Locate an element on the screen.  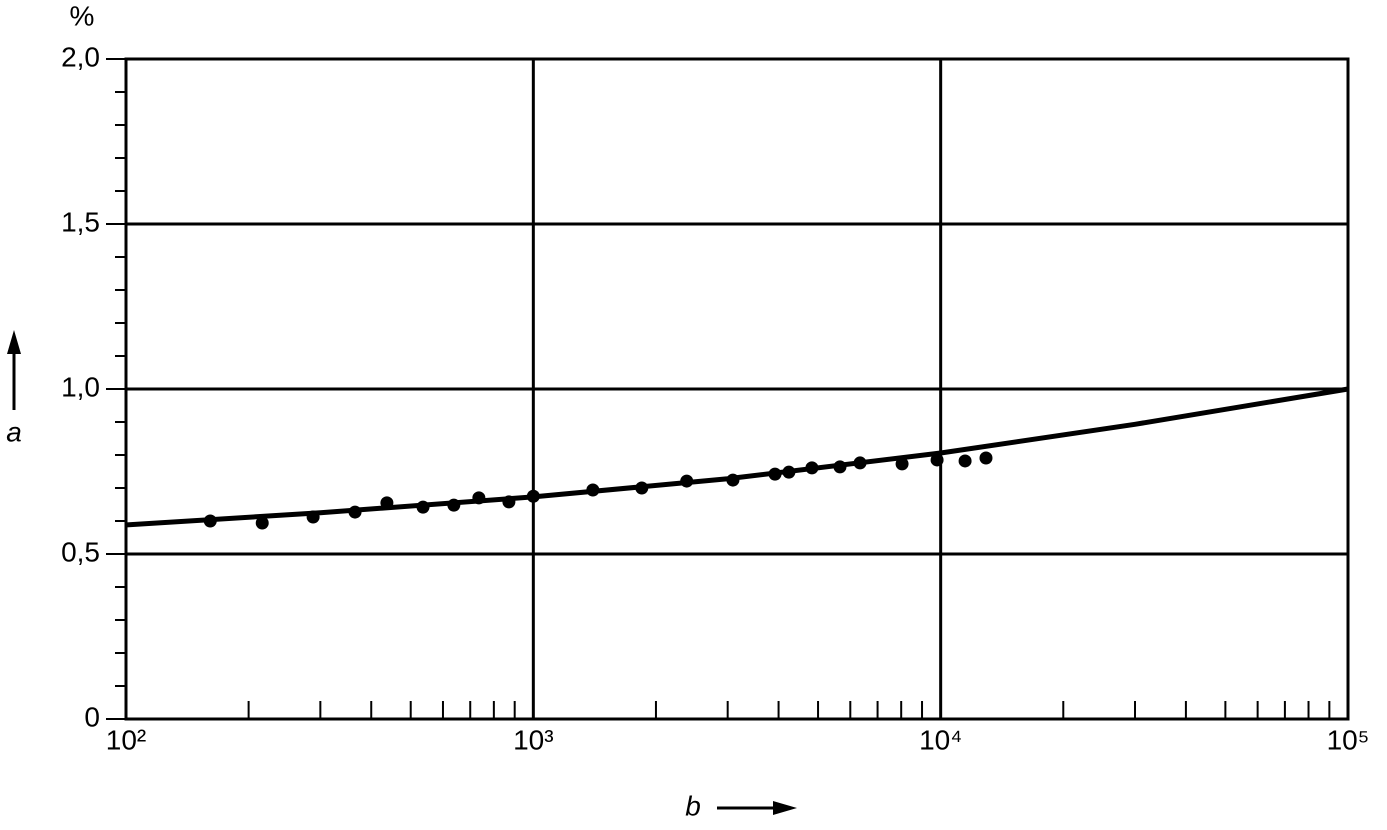
x-tick-label: 10⁵ is located at coordinates (1348, 739).